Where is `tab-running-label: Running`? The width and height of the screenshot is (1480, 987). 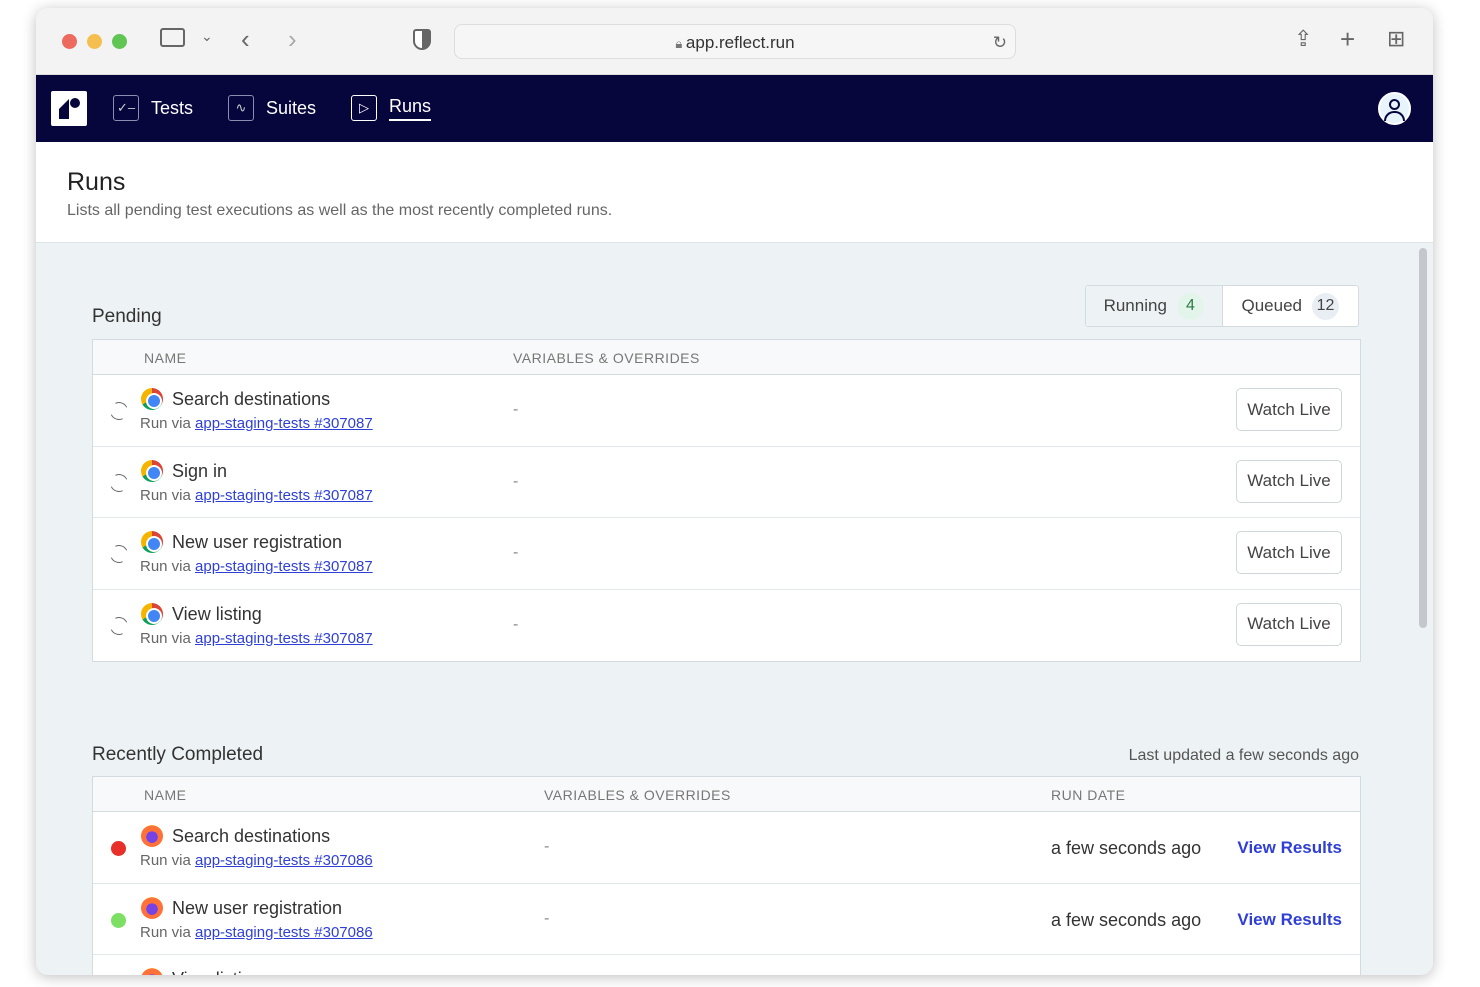 tab-running-label: Running is located at coordinates (1135, 305).